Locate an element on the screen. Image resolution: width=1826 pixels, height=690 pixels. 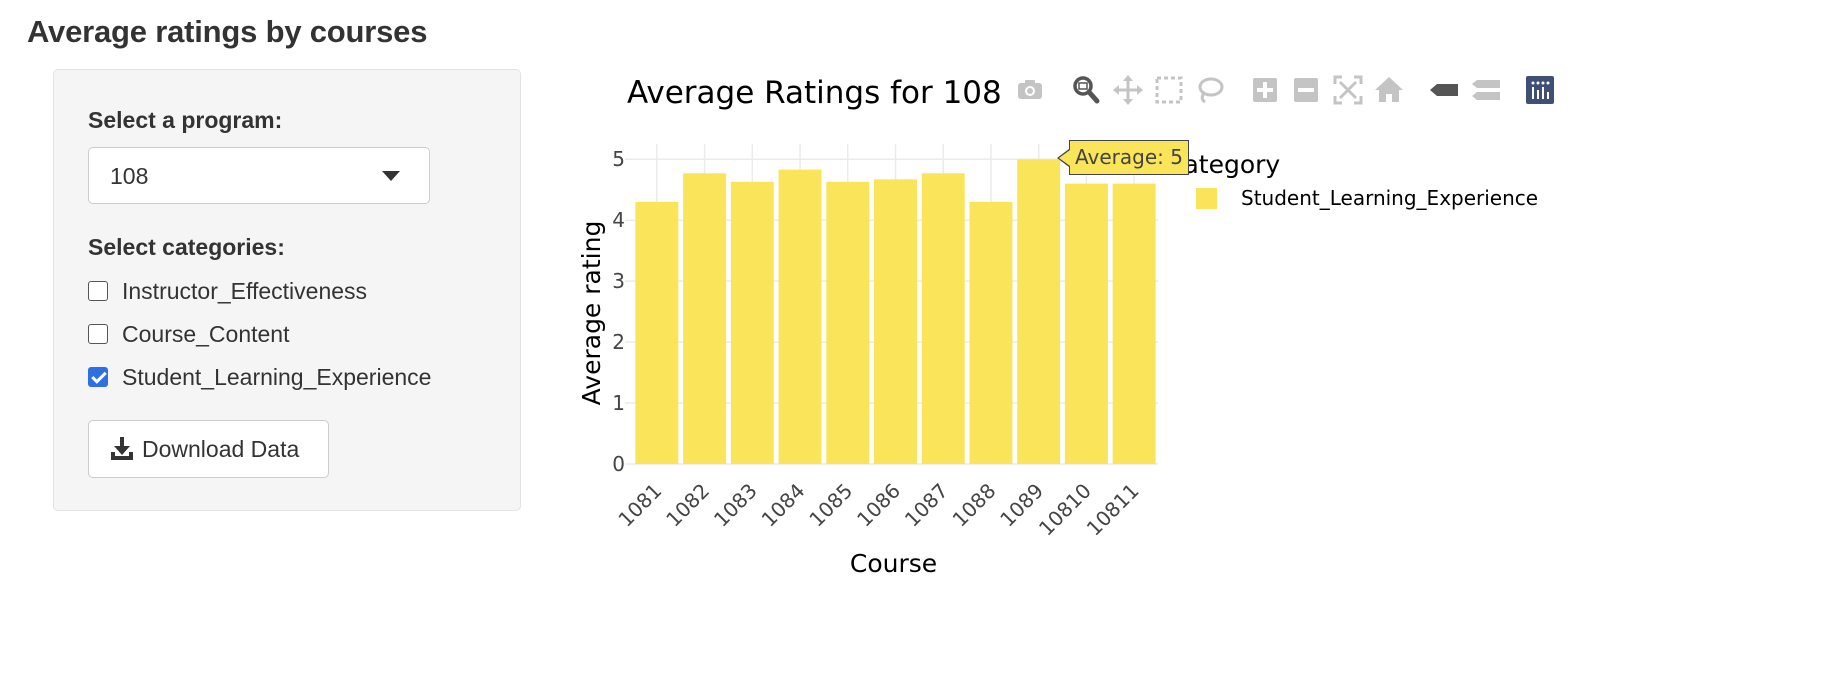
checkbox-label: Student_Learning_Experience is located at coordinates (277, 376).